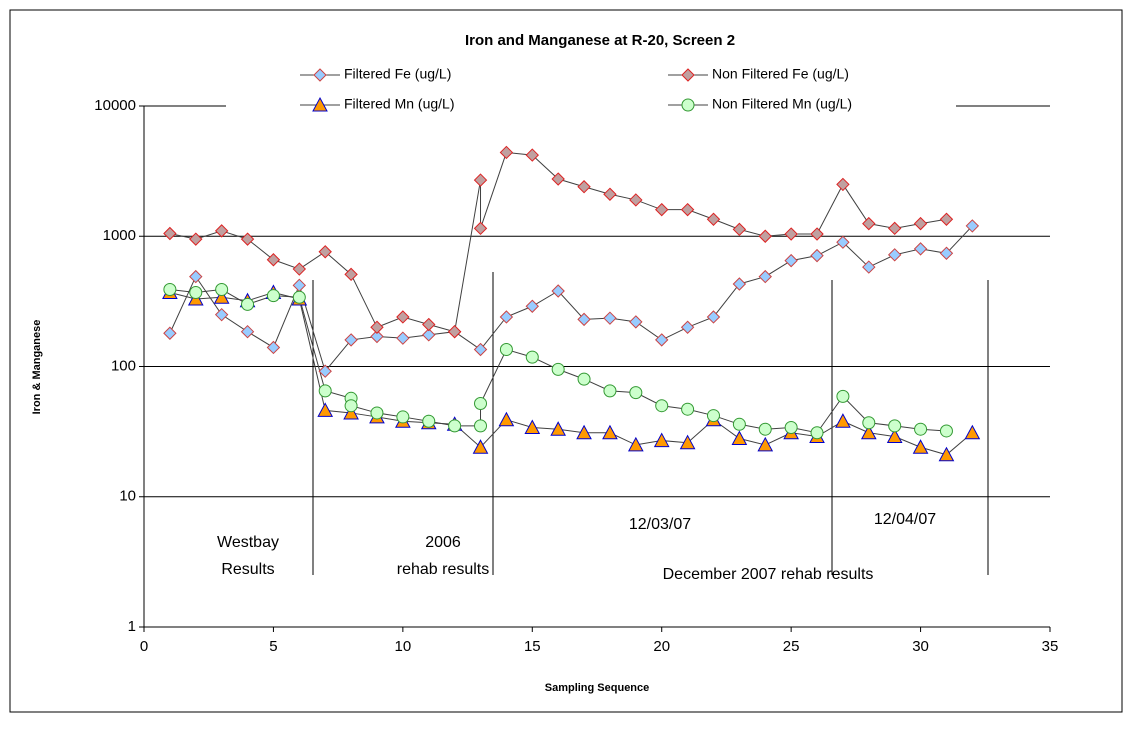 The width and height of the screenshot is (1133, 729). I want to click on x-tick-label: 5, so click(273, 646).